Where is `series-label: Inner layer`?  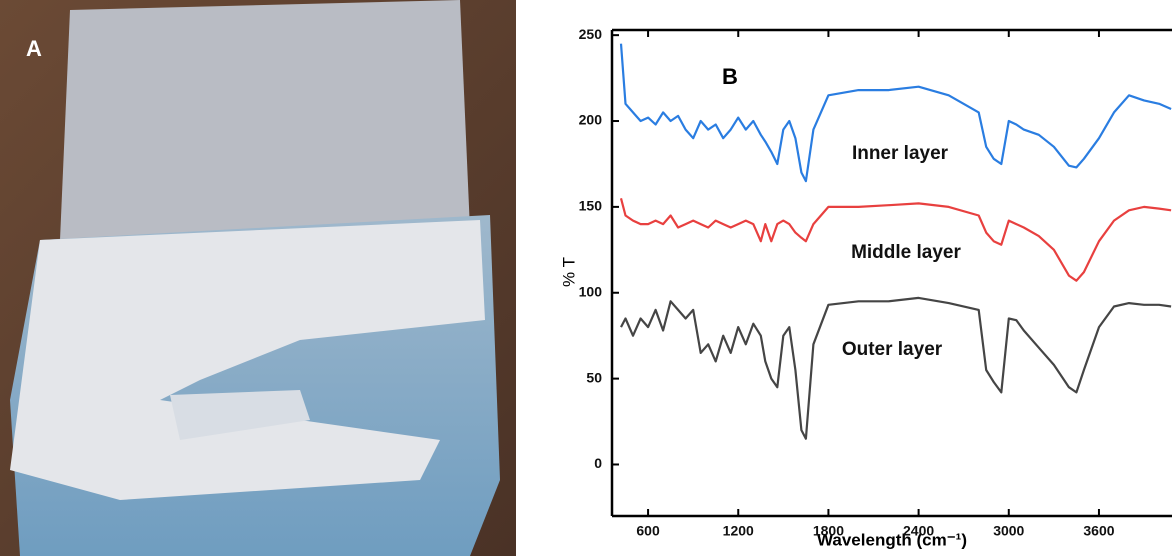 series-label: Inner layer is located at coordinates (900, 153).